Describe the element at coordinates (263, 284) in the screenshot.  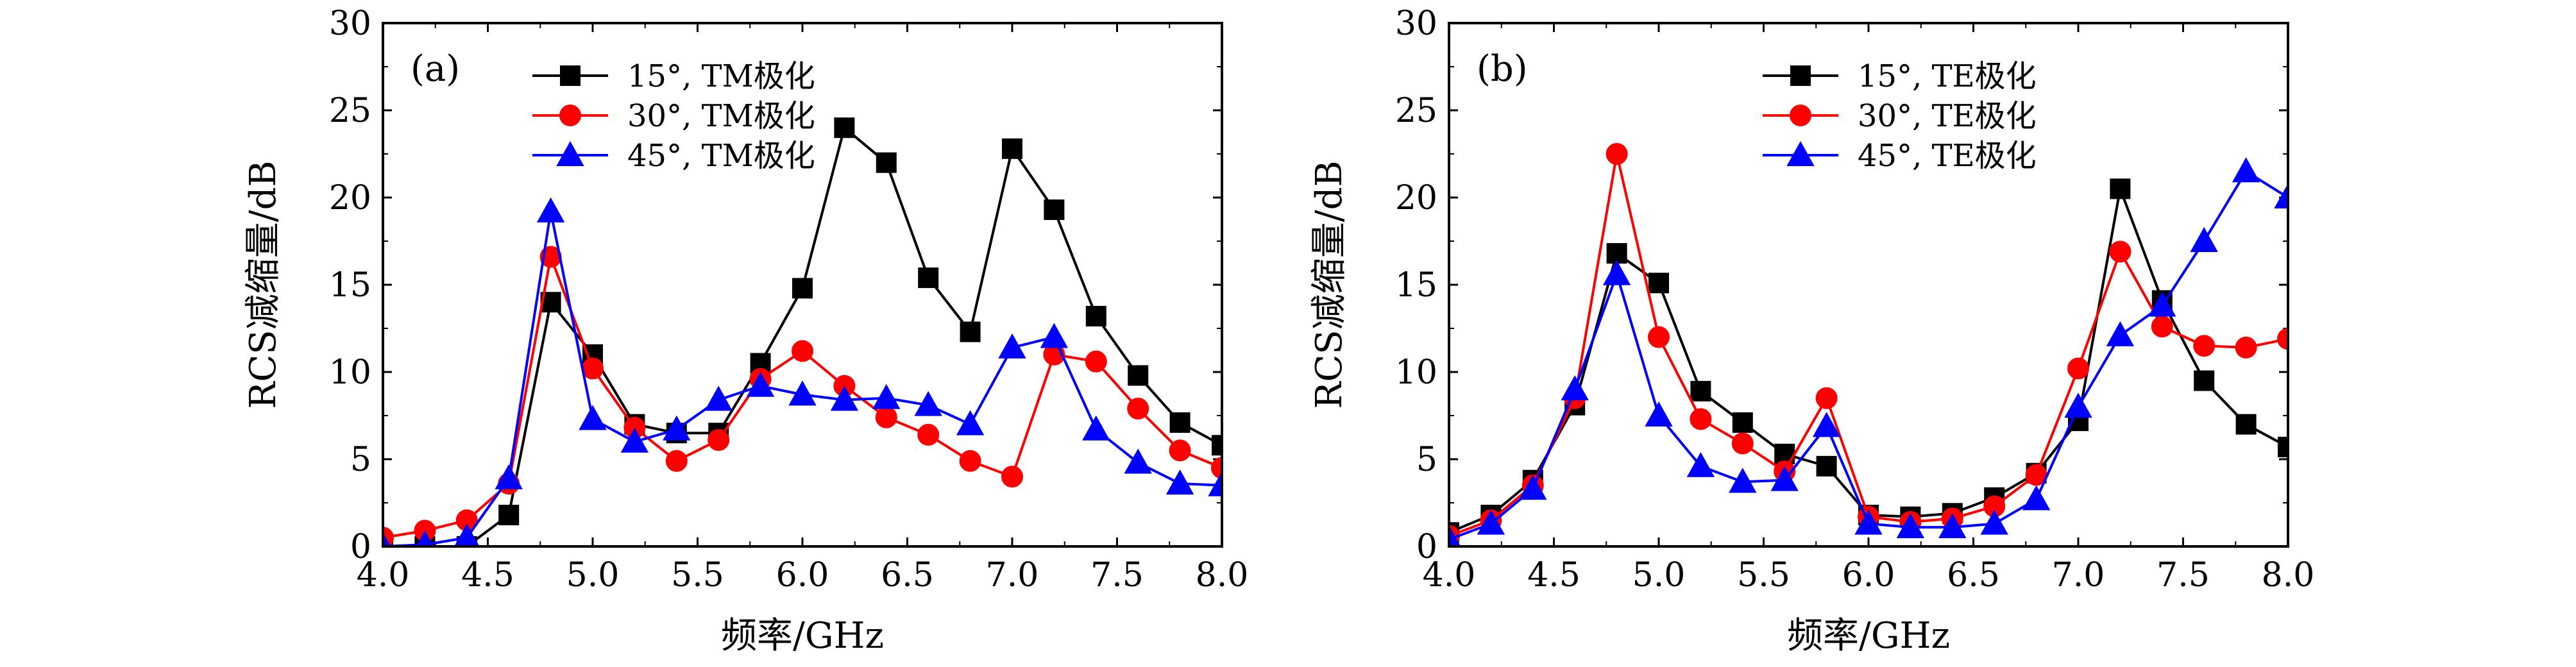
I see `y-axis-title: RCS减缩量/dB` at that location.